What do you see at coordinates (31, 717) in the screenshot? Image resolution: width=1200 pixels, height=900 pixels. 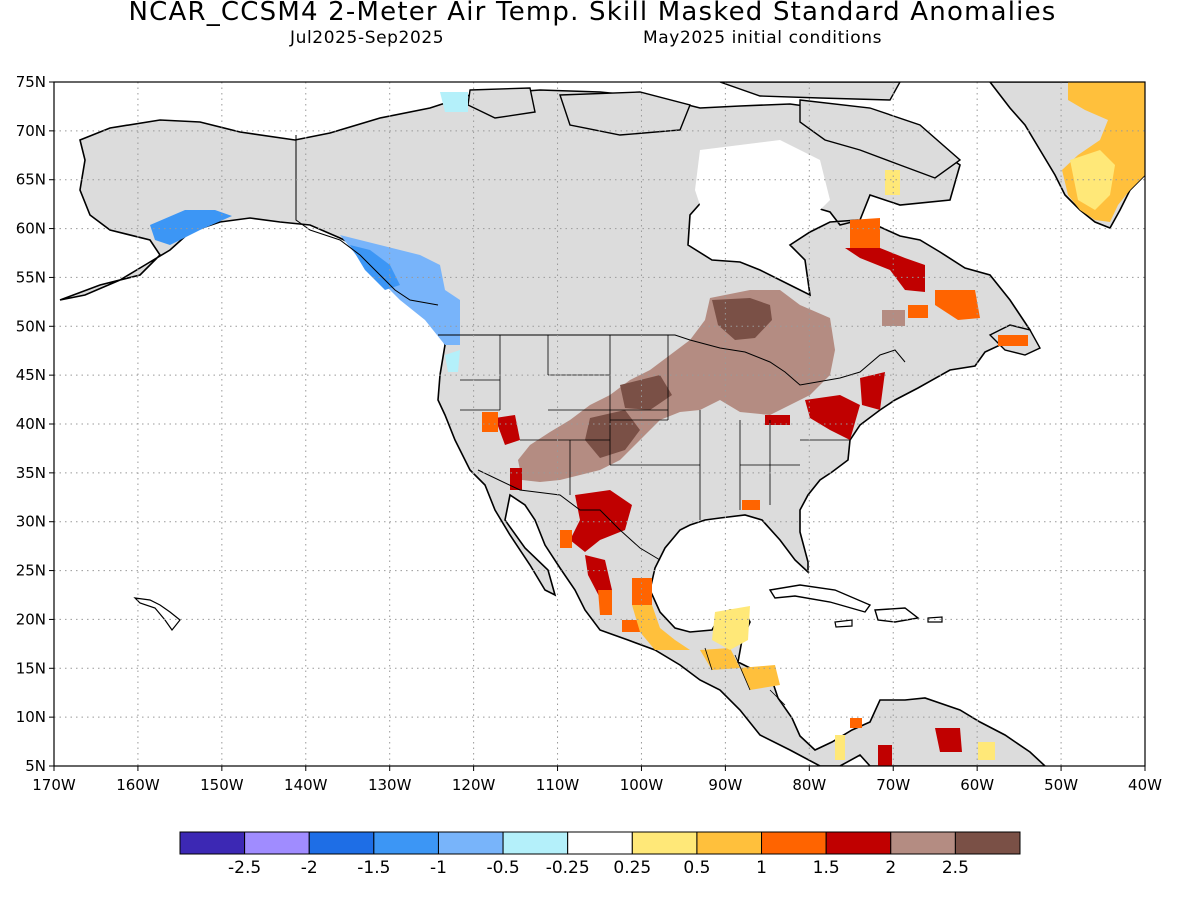 I see `lat-label: 10N` at bounding box center [31, 717].